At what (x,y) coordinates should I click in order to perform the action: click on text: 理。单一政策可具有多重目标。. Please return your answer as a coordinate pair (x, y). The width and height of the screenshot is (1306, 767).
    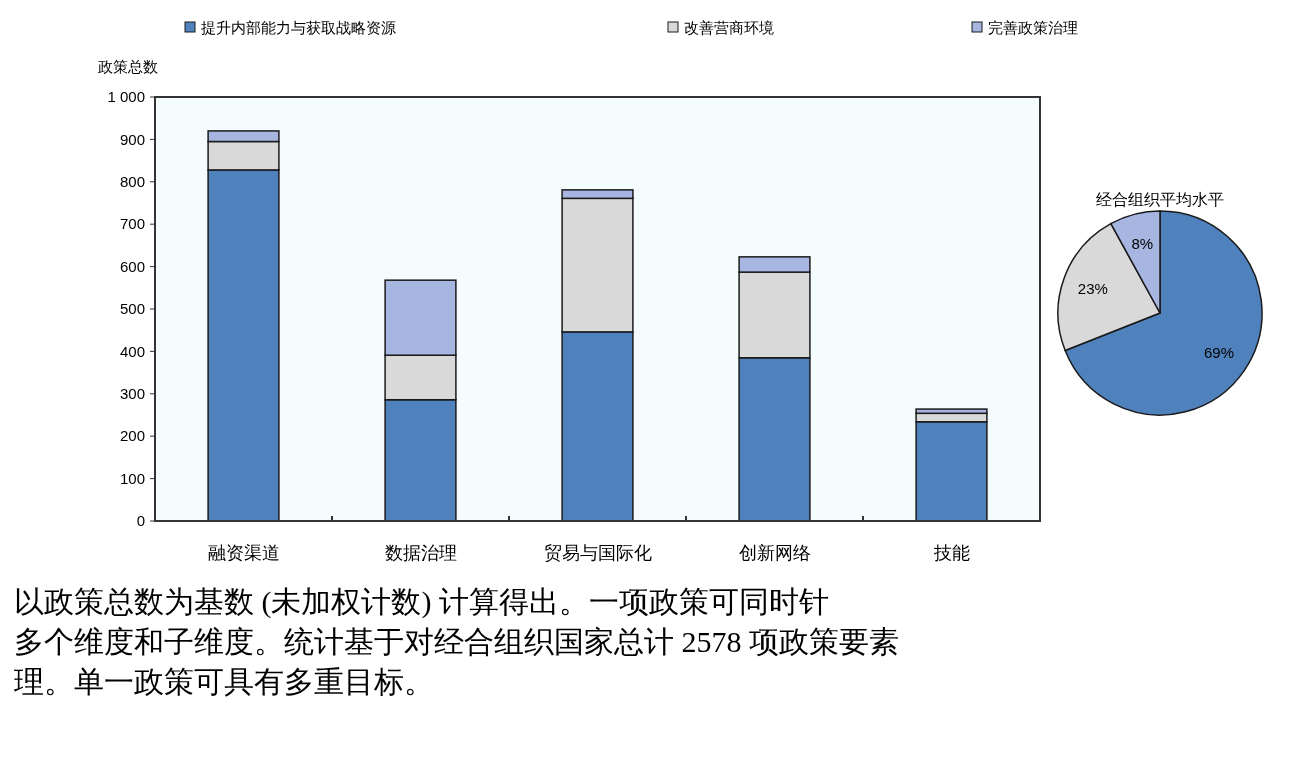
    Looking at the image, I should click on (224, 681).